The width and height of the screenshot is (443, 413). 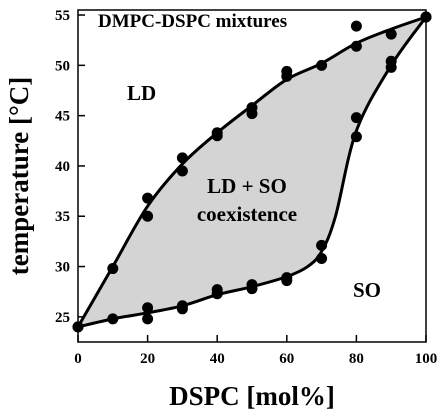 I want to click on x-axis-ticks: 0 20 40 60 80 100, so click(x=255, y=351).